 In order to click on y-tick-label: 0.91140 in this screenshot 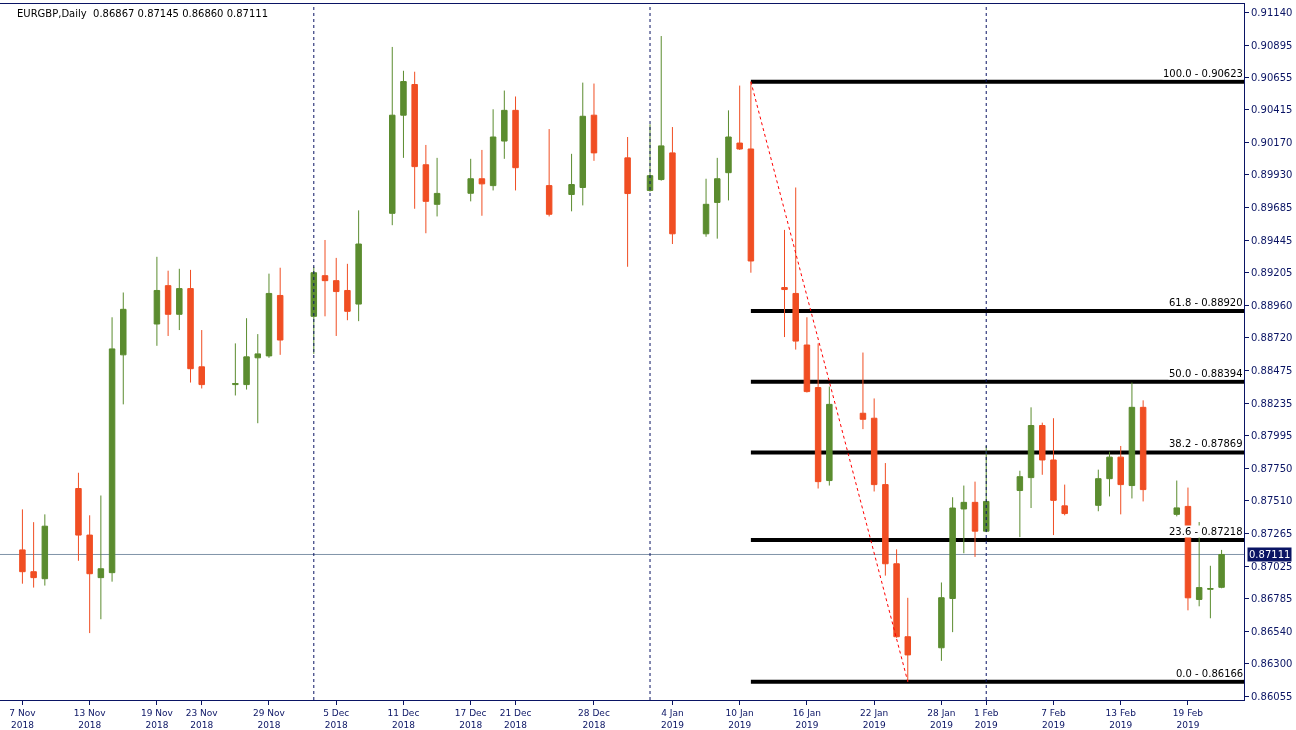, I will do `click(1272, 12)`.